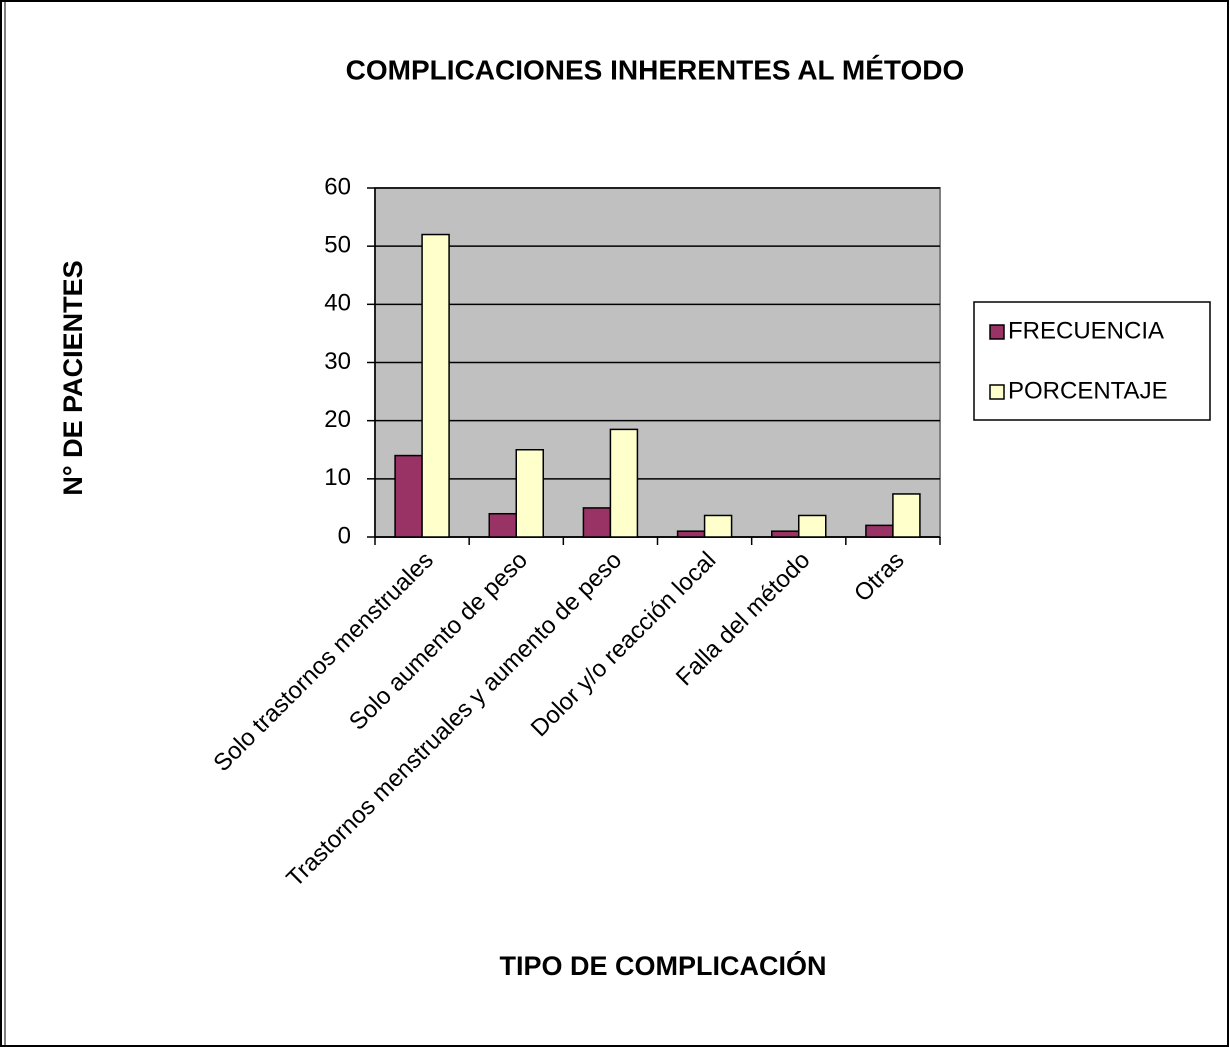  Describe the element at coordinates (662, 965) in the screenshot. I see `x-axis-title: TIPO DE COMPLICACIÓN` at that location.